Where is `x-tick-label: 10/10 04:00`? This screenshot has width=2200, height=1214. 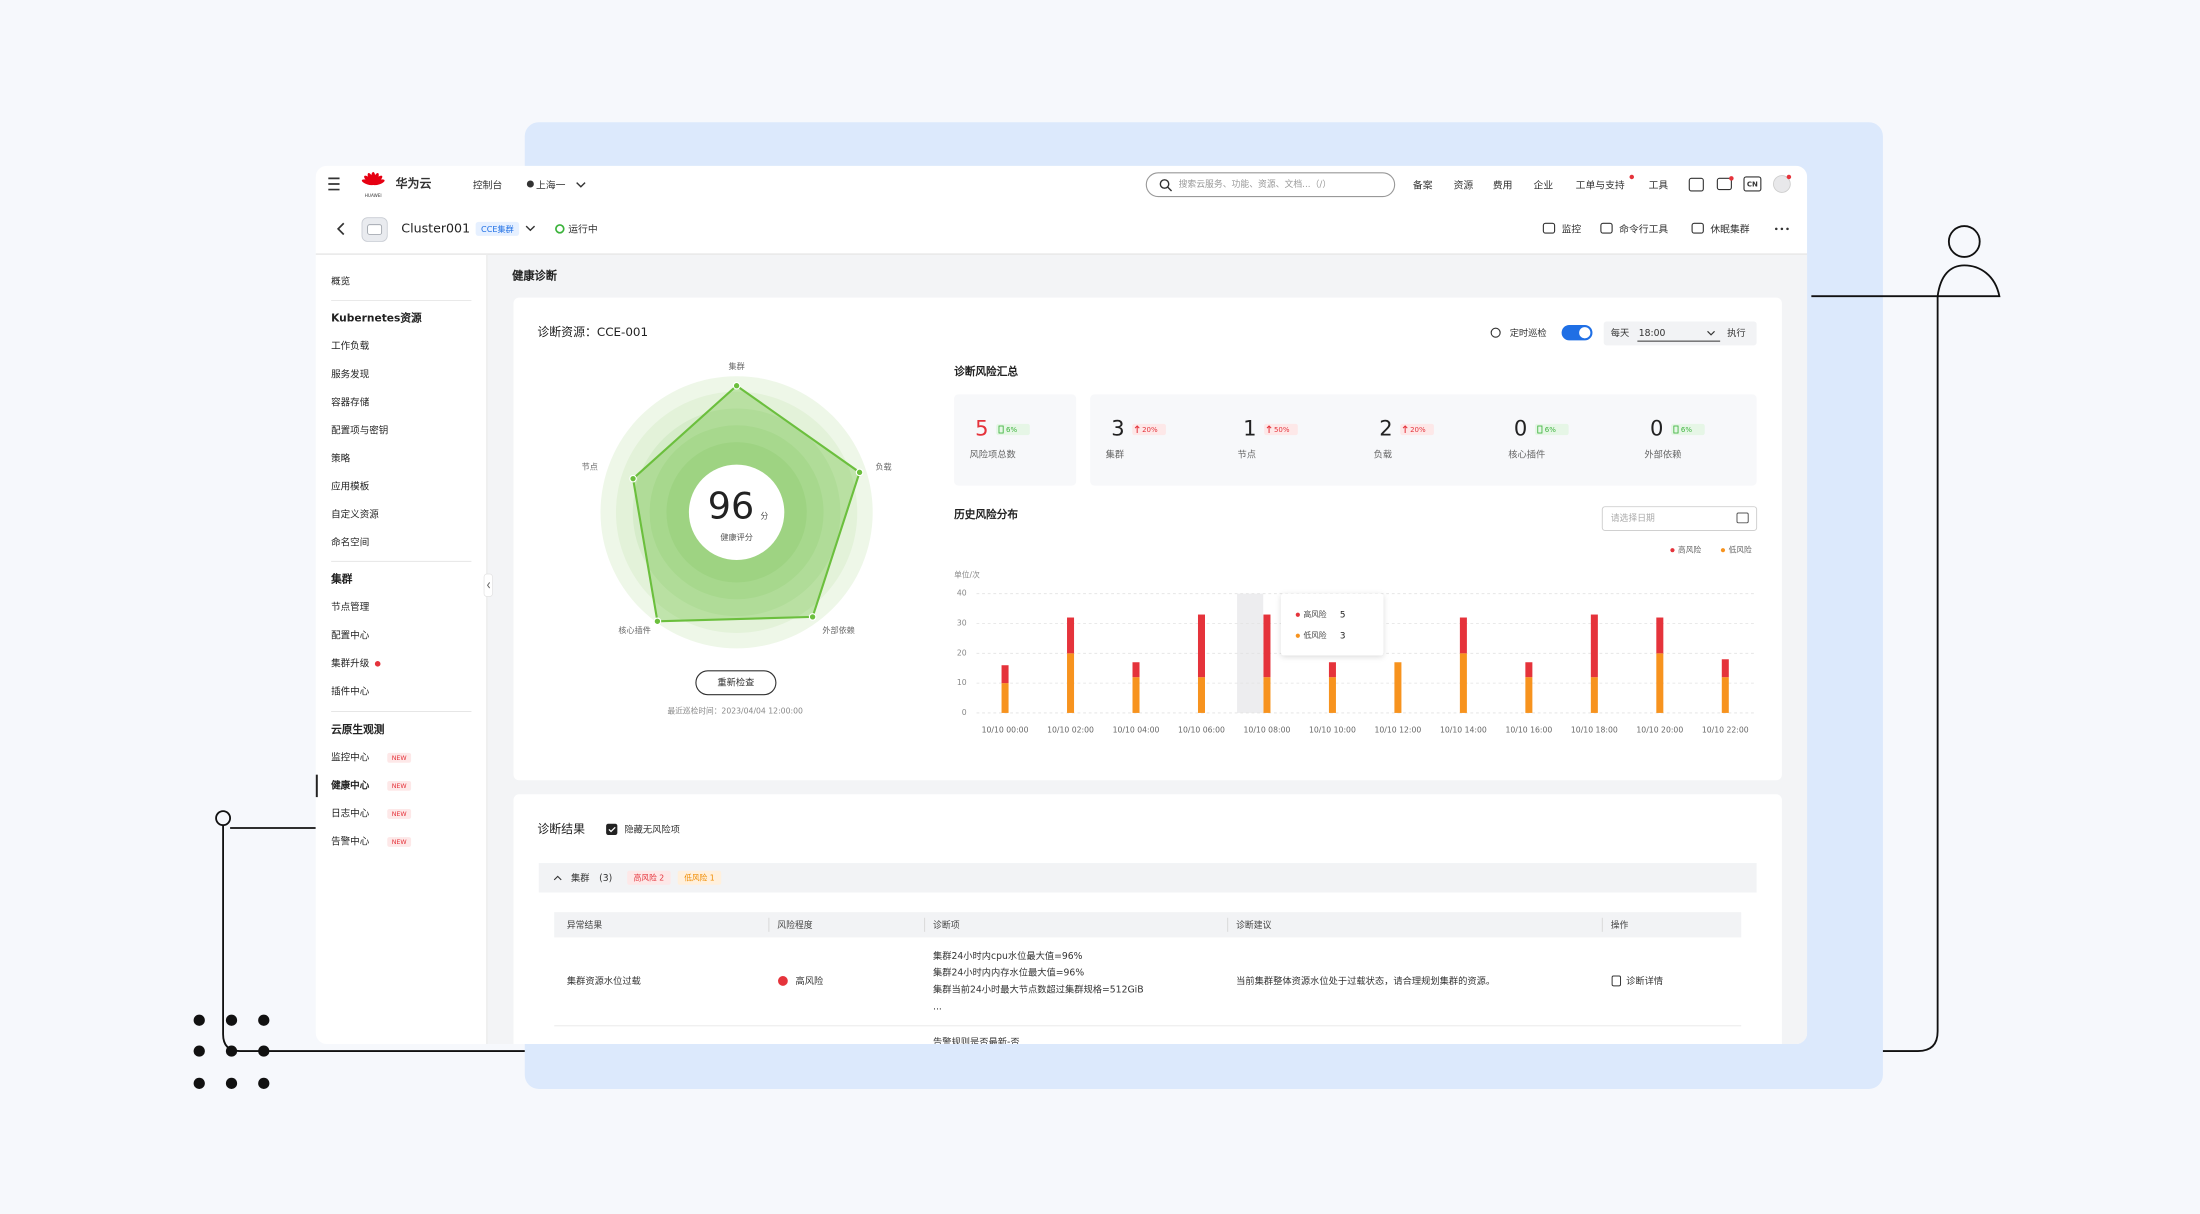
x-tick-label: 10/10 04:00 is located at coordinates (1136, 729).